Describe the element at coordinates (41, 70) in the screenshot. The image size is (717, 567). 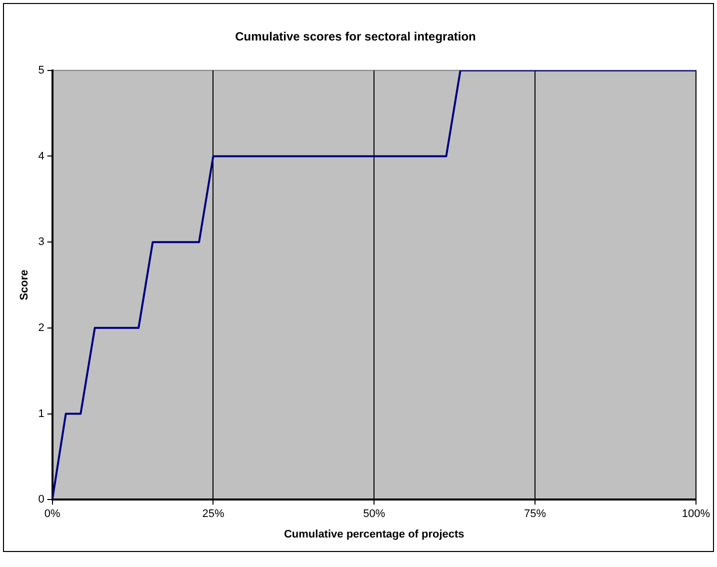
I see `y-tick-label: 5` at that location.